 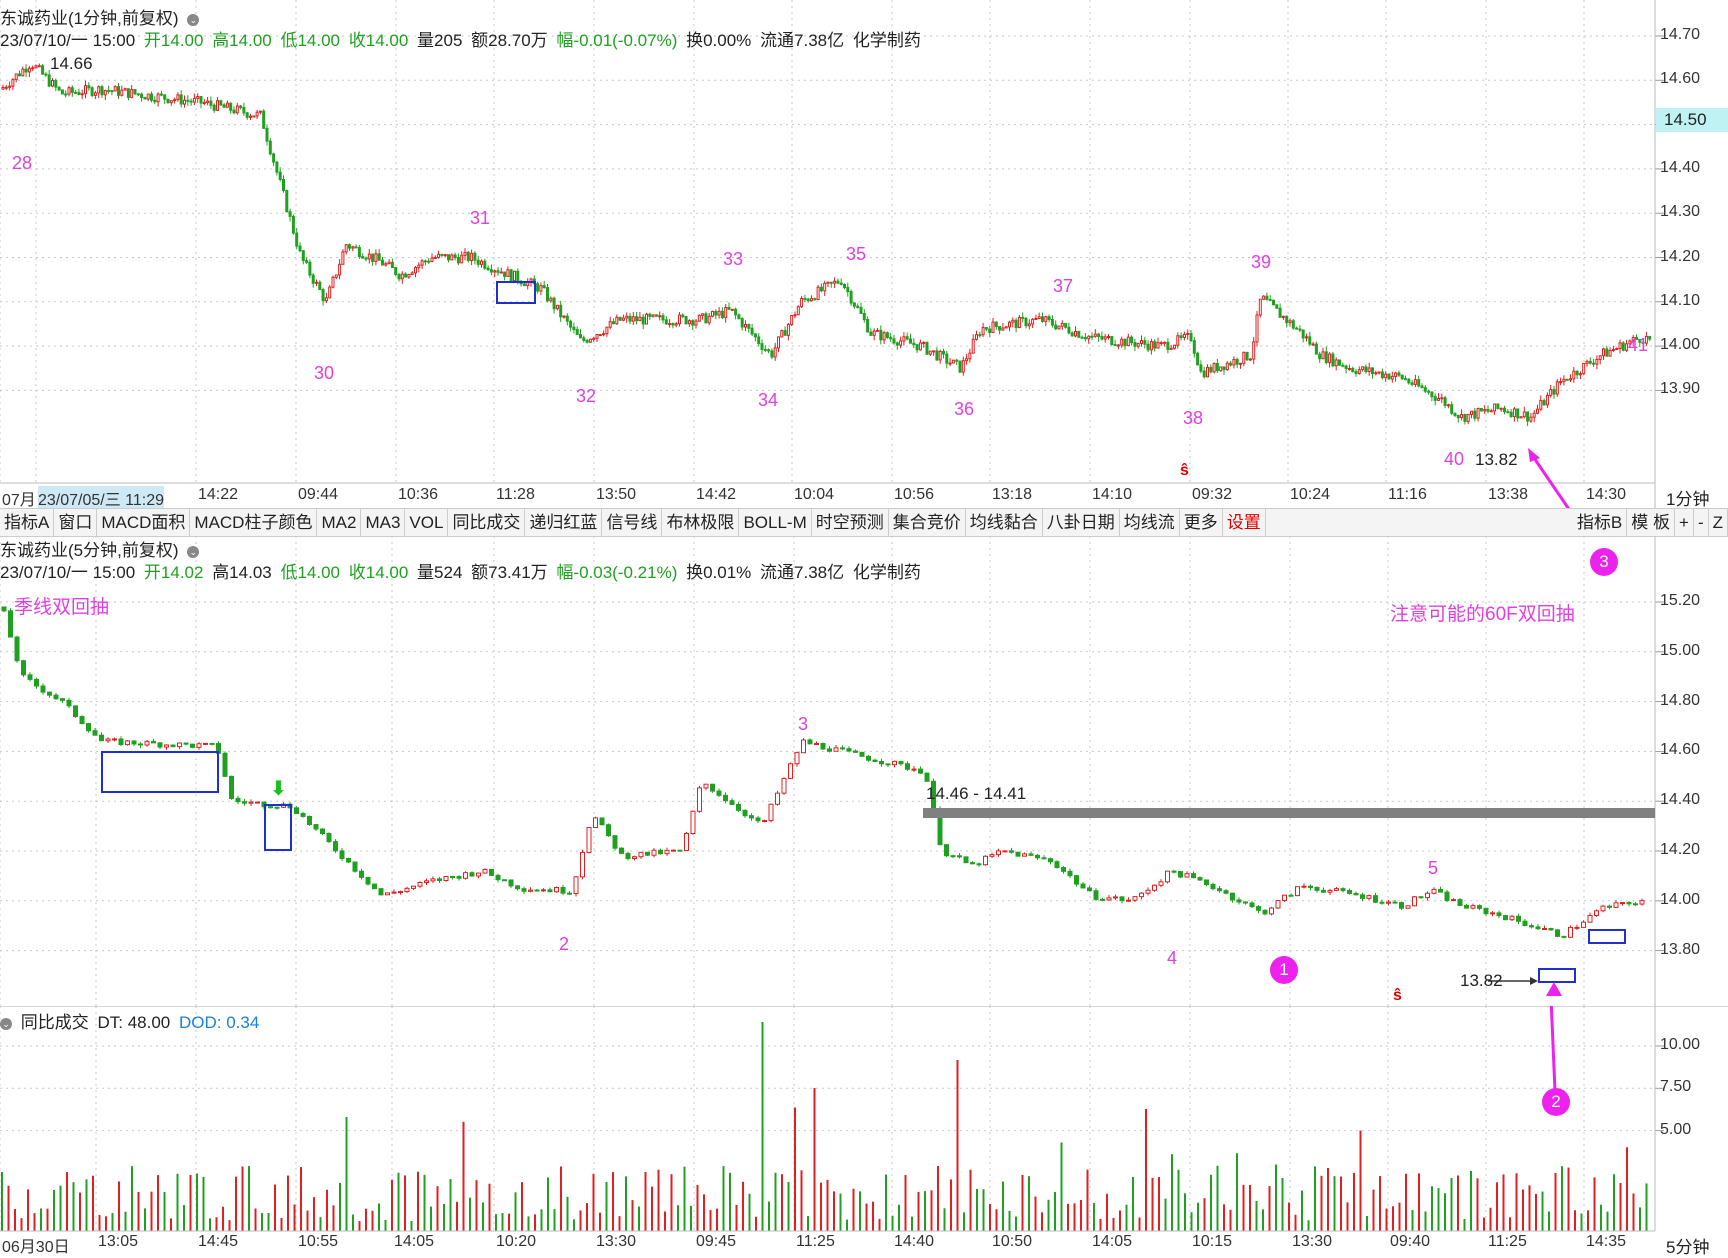 I want to click on x-tick-label: 10:36, so click(x=418, y=494).